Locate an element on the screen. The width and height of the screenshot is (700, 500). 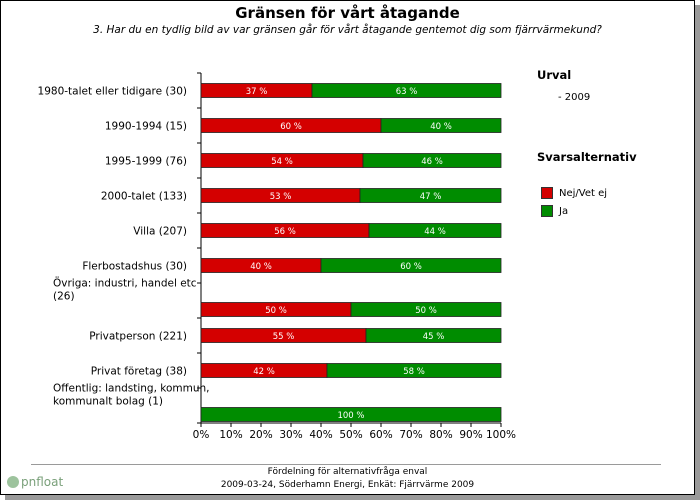
bar-value-label: 54 % is located at coordinates (282, 162).